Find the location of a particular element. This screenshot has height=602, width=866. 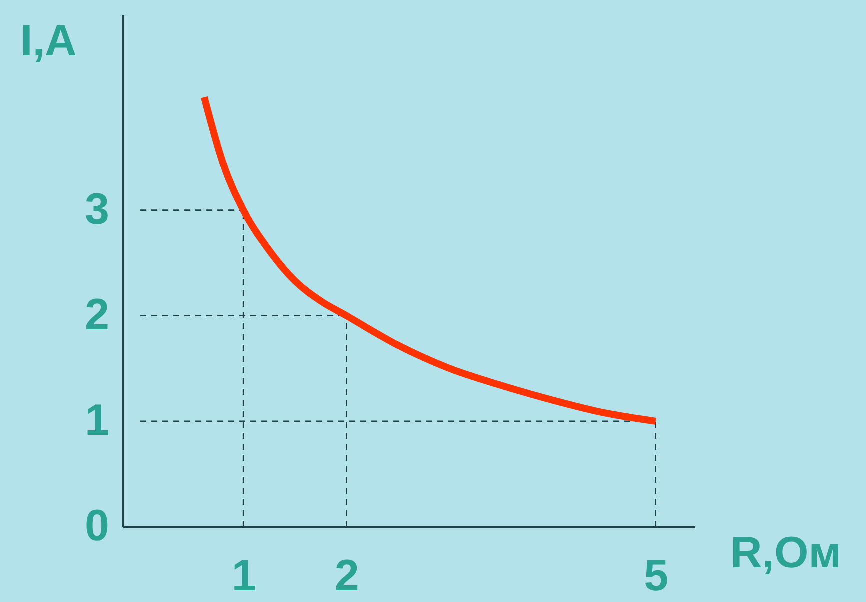

x-axis-title: R,Ом is located at coordinates (786, 553).